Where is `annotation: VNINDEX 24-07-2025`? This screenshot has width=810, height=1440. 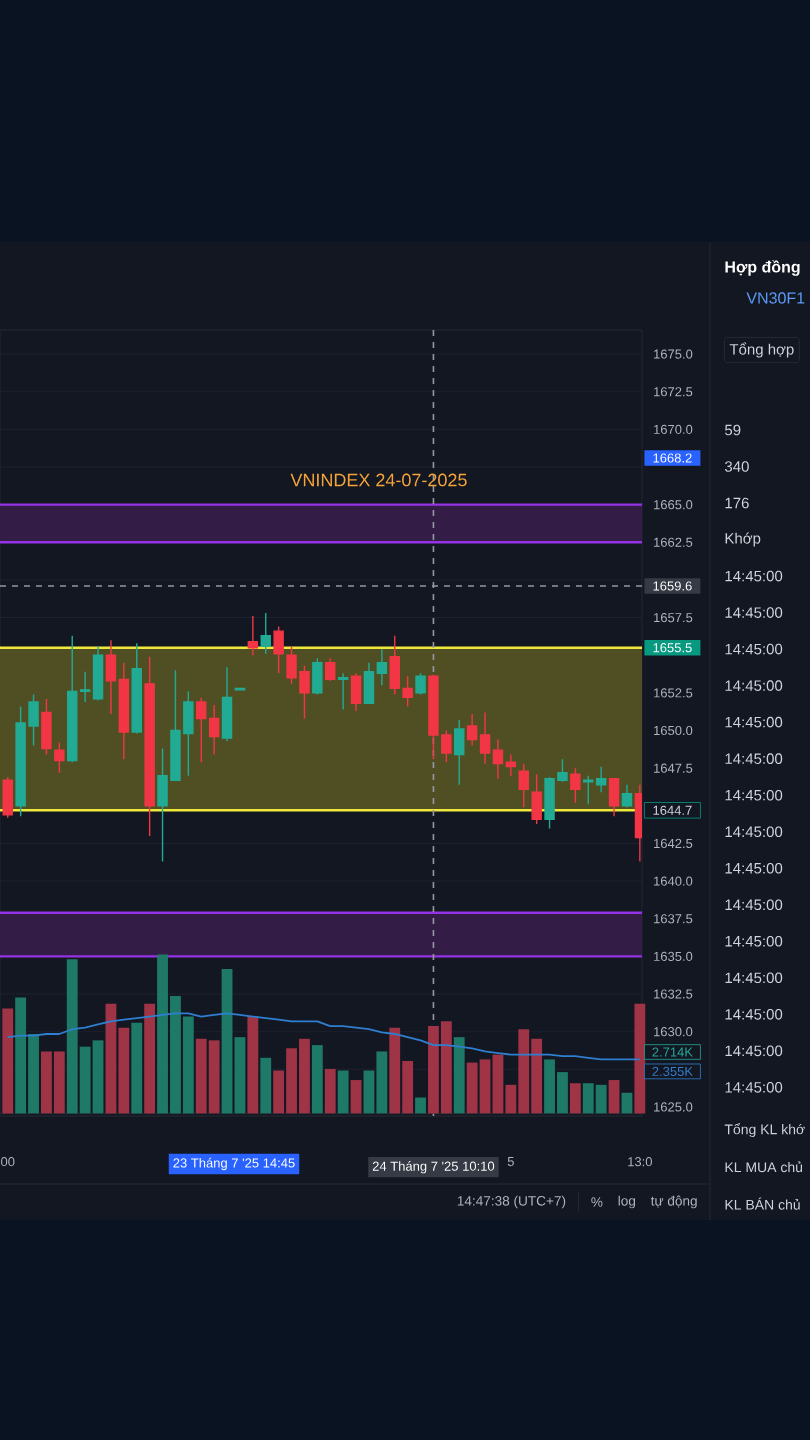 annotation: VNINDEX 24-07-2025 is located at coordinates (378, 480).